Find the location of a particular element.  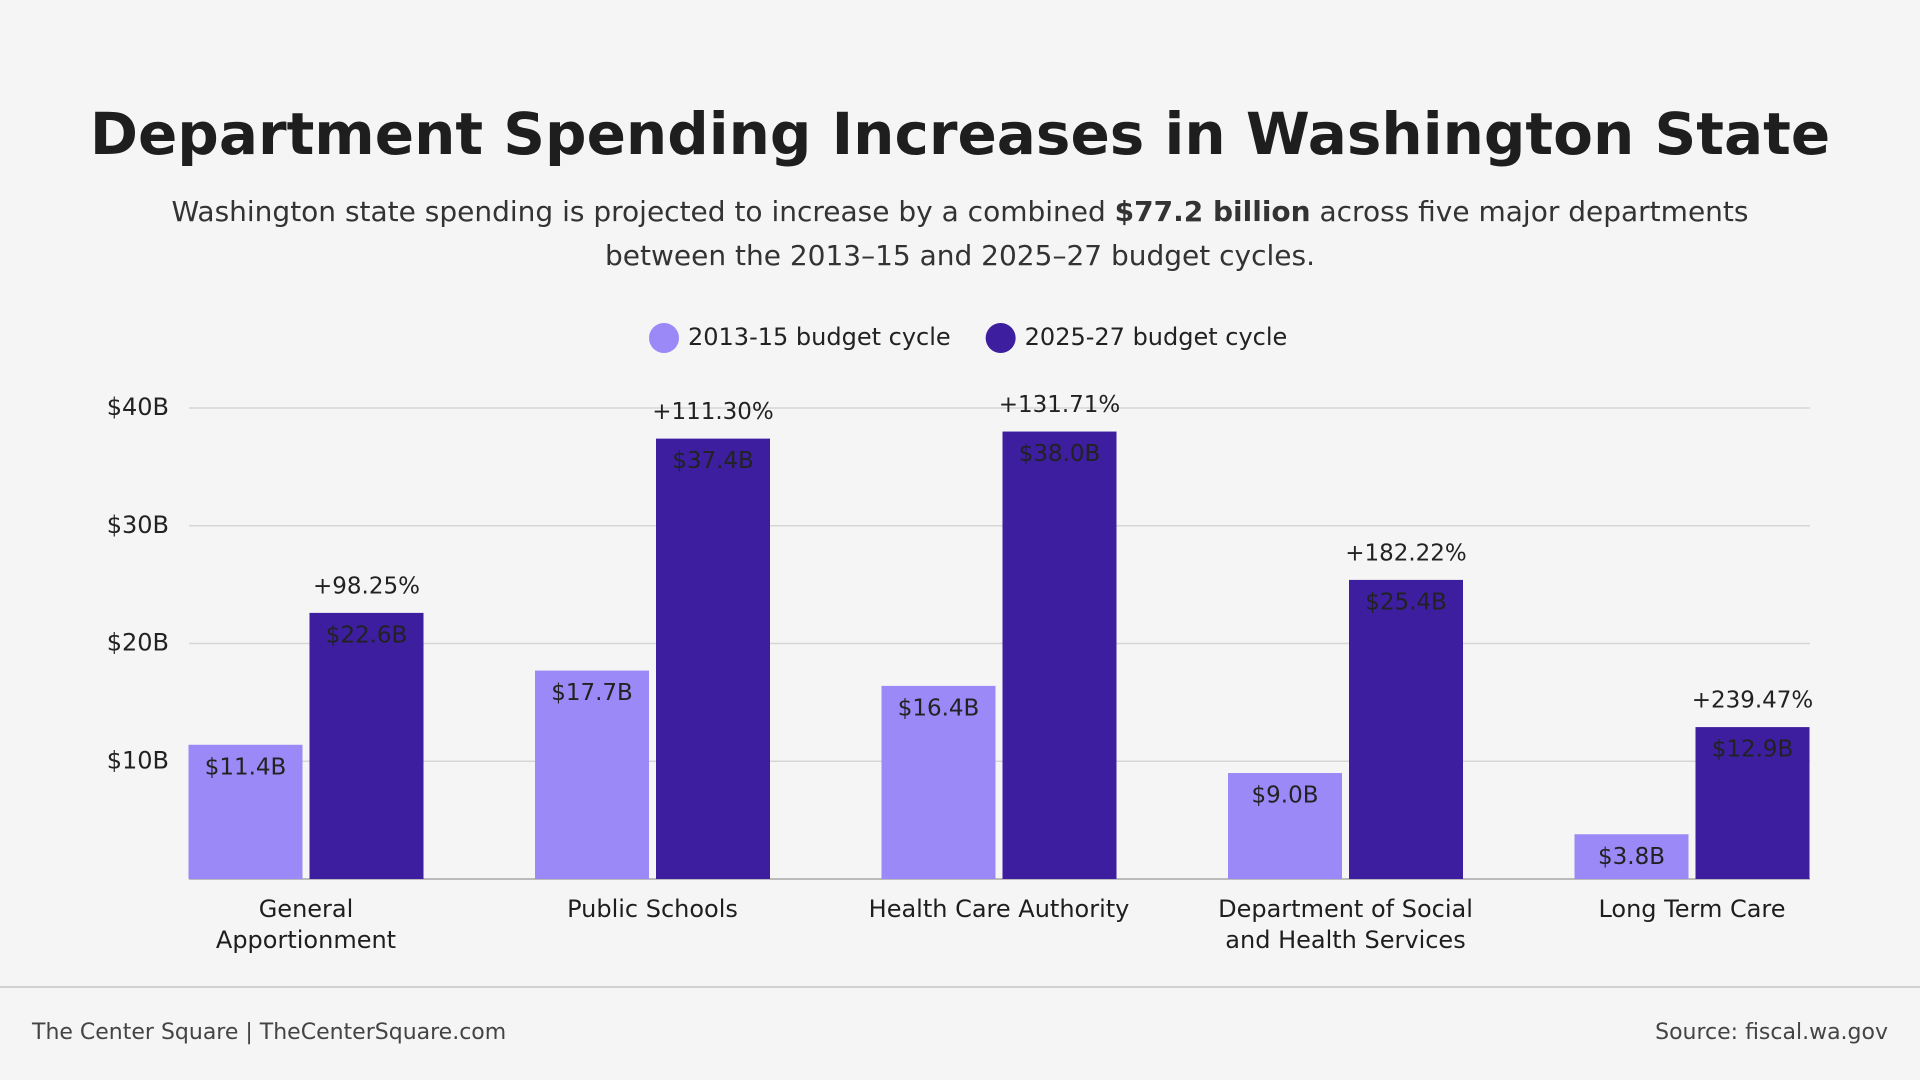

change-annotation: +239.47% is located at coordinates (1753, 701).